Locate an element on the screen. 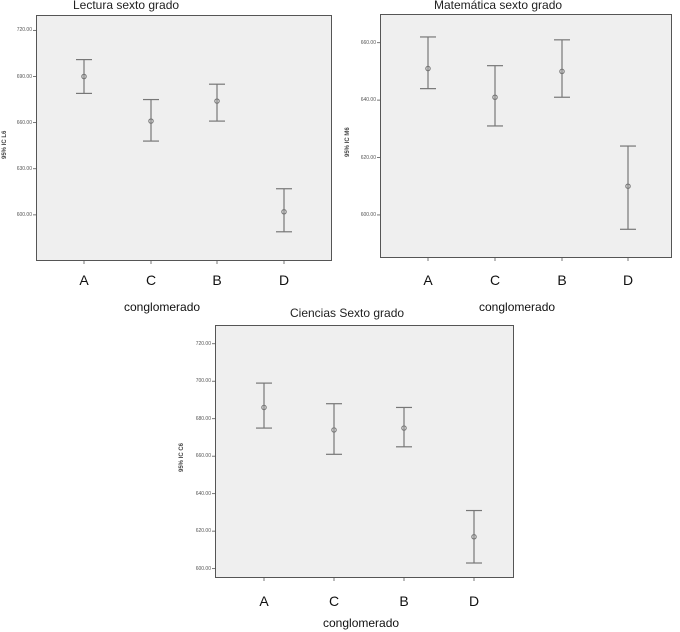 This screenshot has width=680, height=632. y-tick-label: 700.00 is located at coordinates (203, 381).